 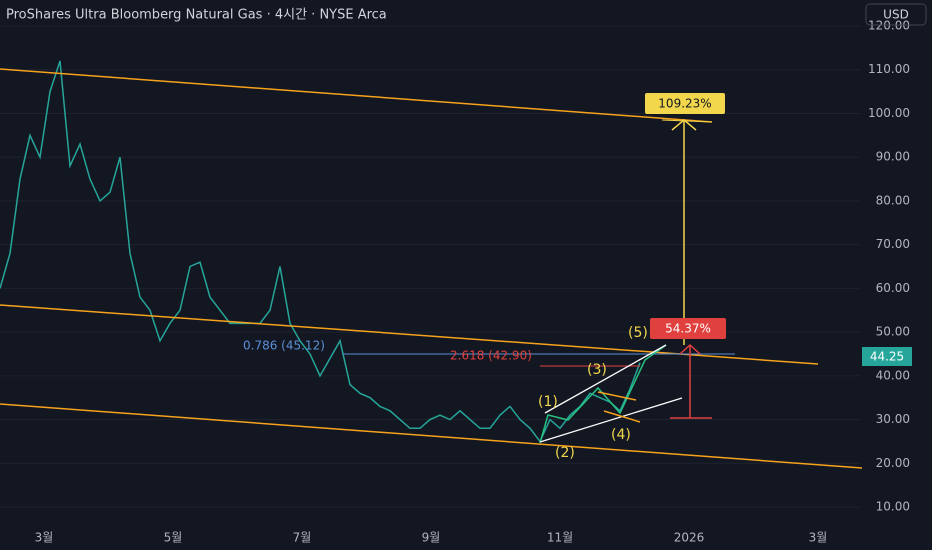 I want to click on y-tick-label: 30.00, so click(x=893, y=419).